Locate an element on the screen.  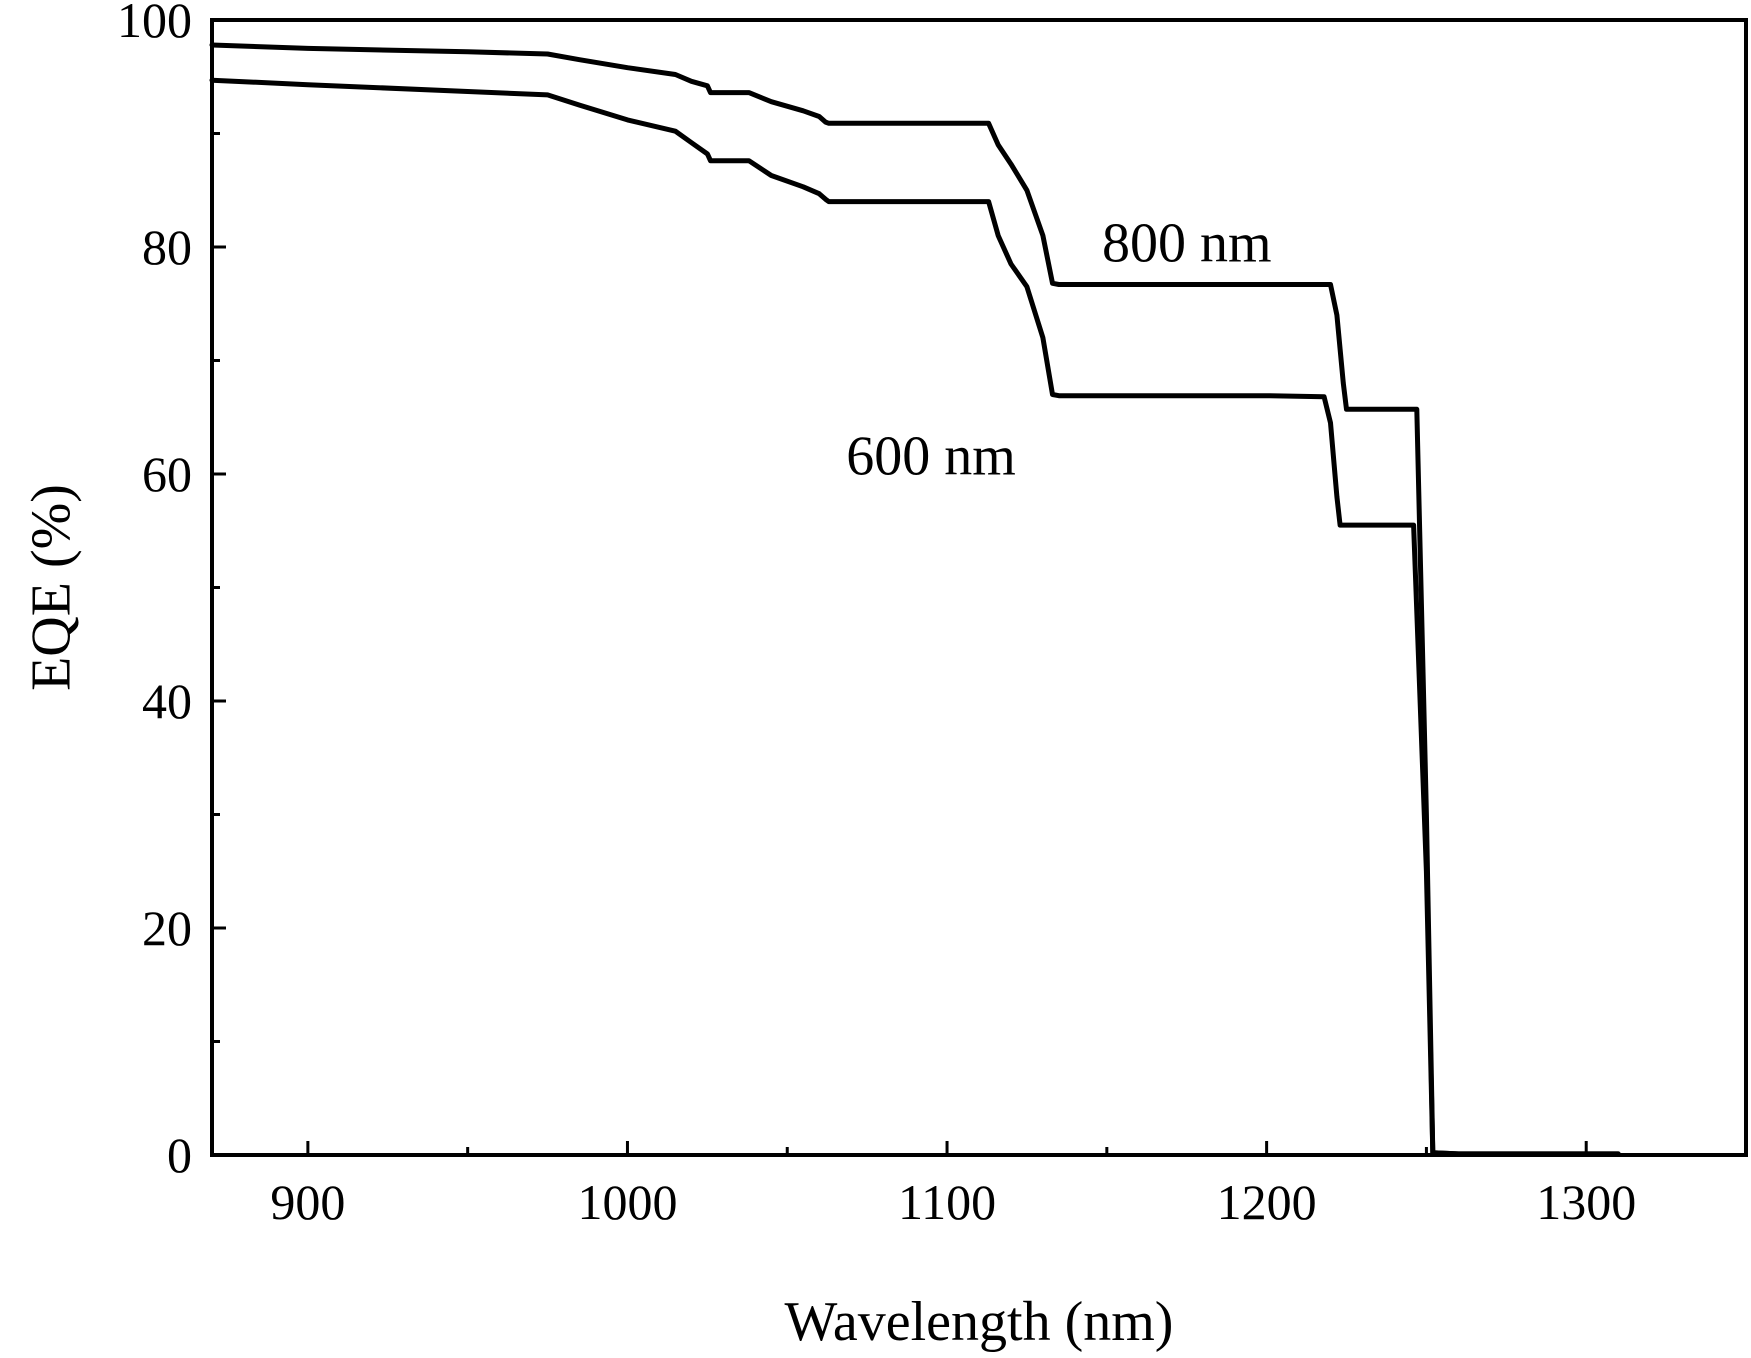
x-tick-label: 1000 is located at coordinates (627, 1202).